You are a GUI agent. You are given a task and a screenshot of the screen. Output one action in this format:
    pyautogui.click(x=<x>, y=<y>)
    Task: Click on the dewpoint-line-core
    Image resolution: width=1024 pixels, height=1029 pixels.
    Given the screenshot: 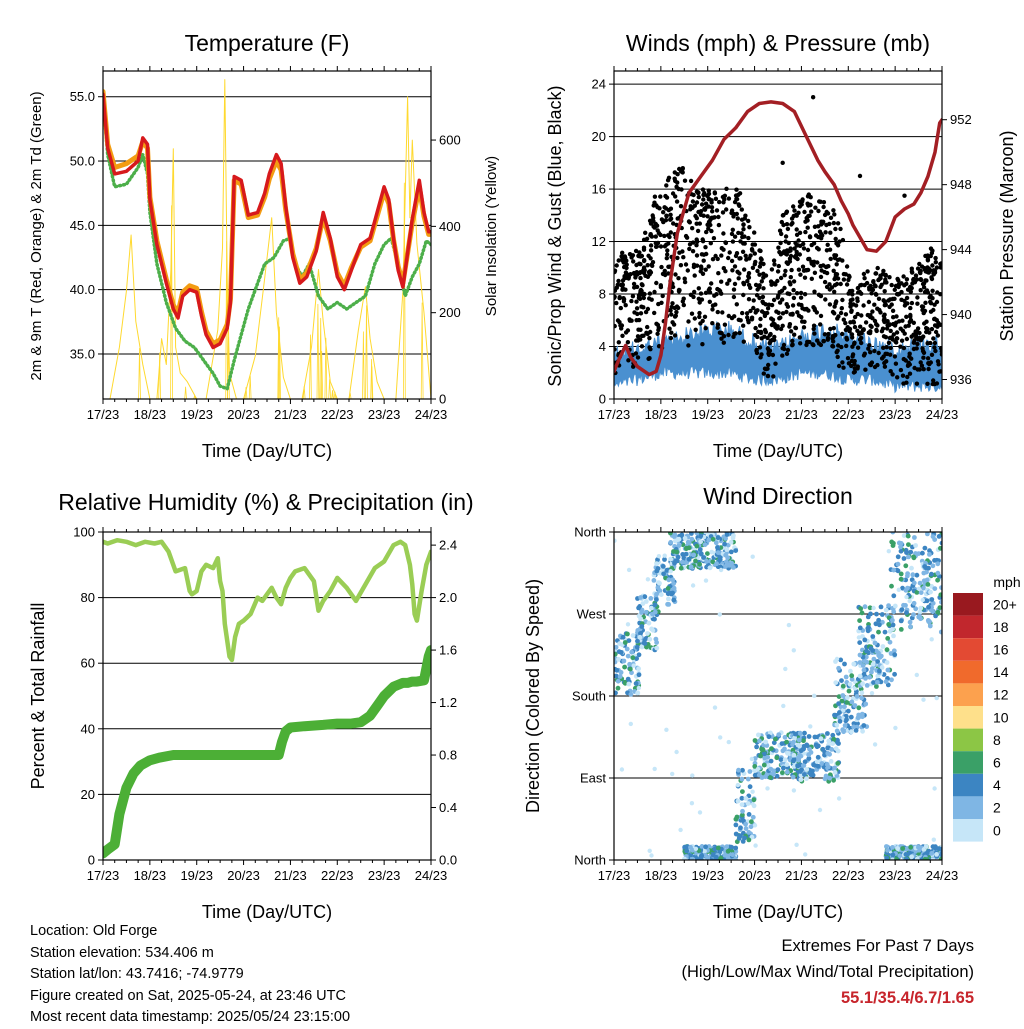 What is the action you would take?
    pyautogui.click(x=267, y=242)
    